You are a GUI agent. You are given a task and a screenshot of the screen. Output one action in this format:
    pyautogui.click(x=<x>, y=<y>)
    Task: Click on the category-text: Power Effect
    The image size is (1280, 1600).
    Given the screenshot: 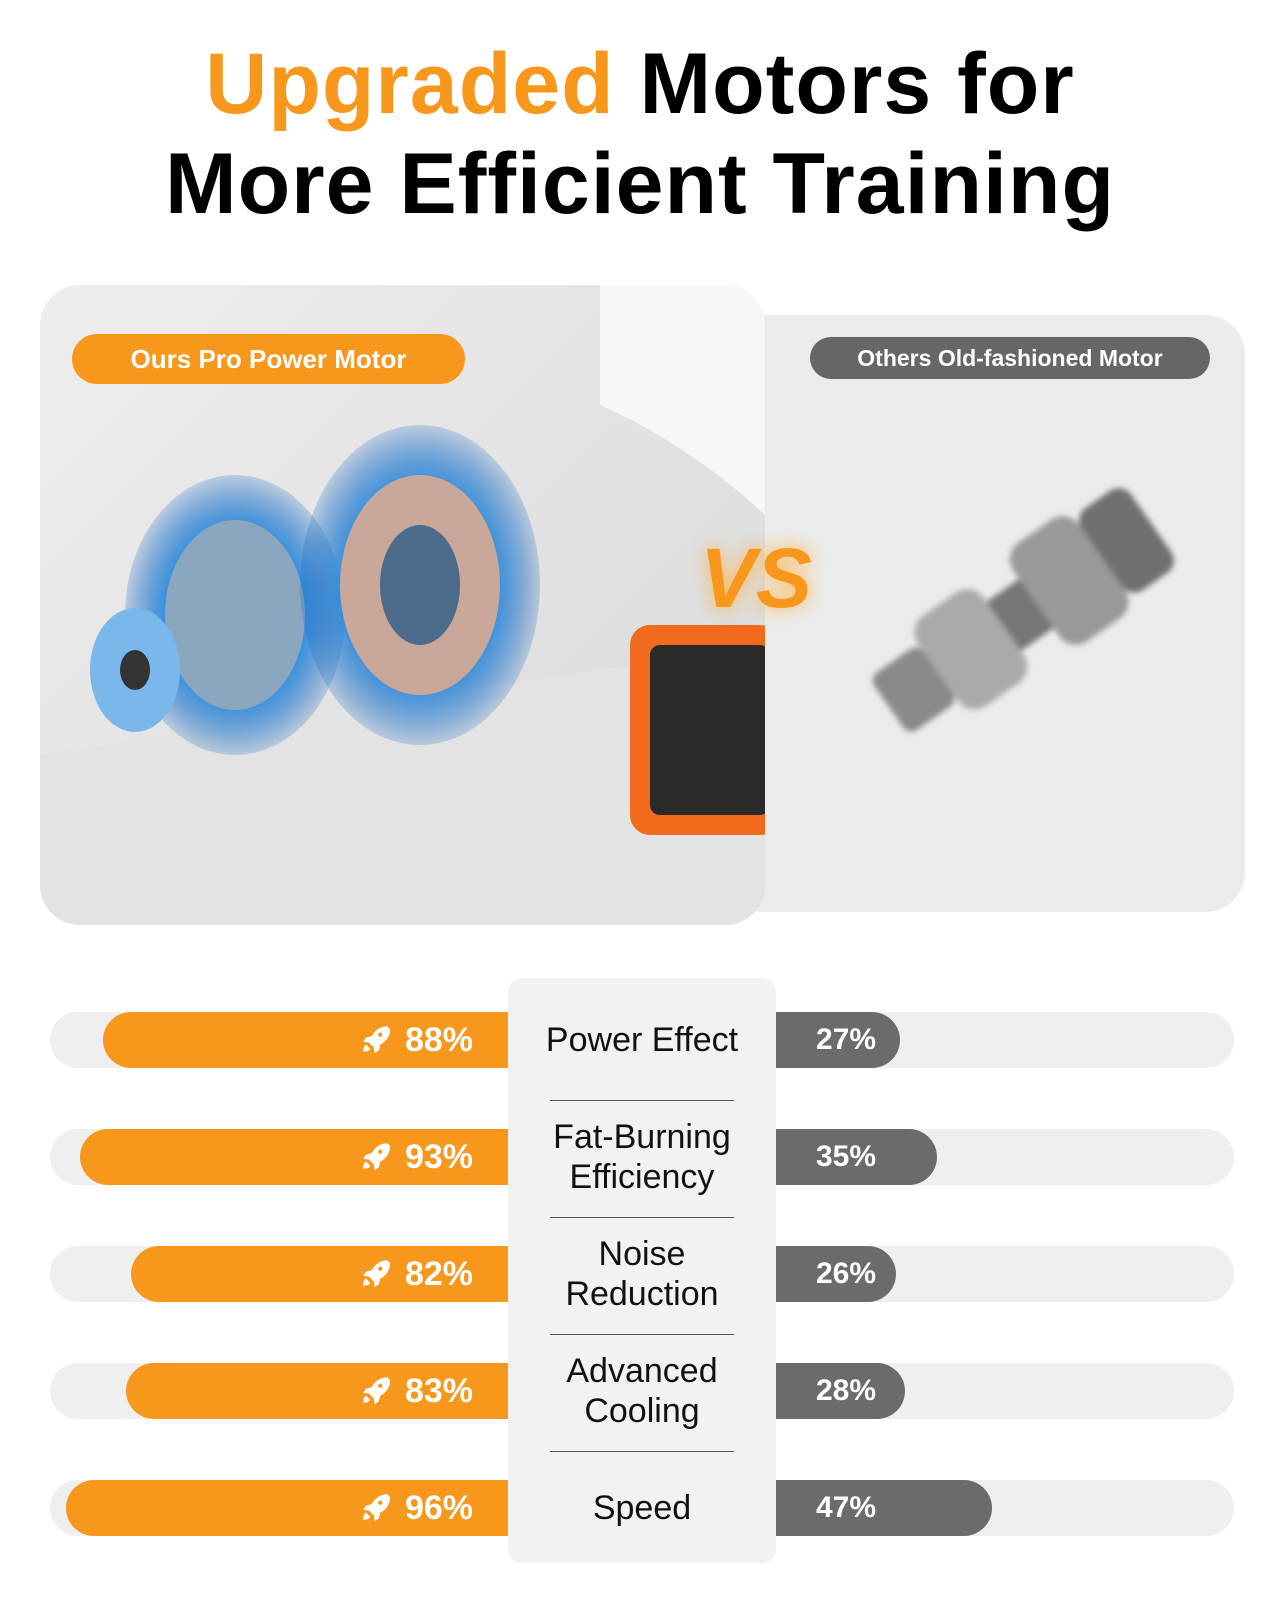 What is the action you would take?
    pyautogui.click(x=642, y=1040)
    